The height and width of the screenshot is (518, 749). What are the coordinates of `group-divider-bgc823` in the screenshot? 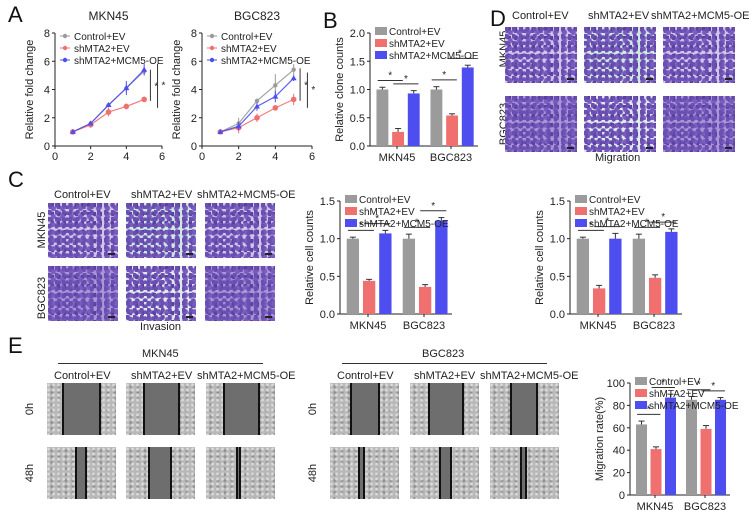 It's located at (444, 363).